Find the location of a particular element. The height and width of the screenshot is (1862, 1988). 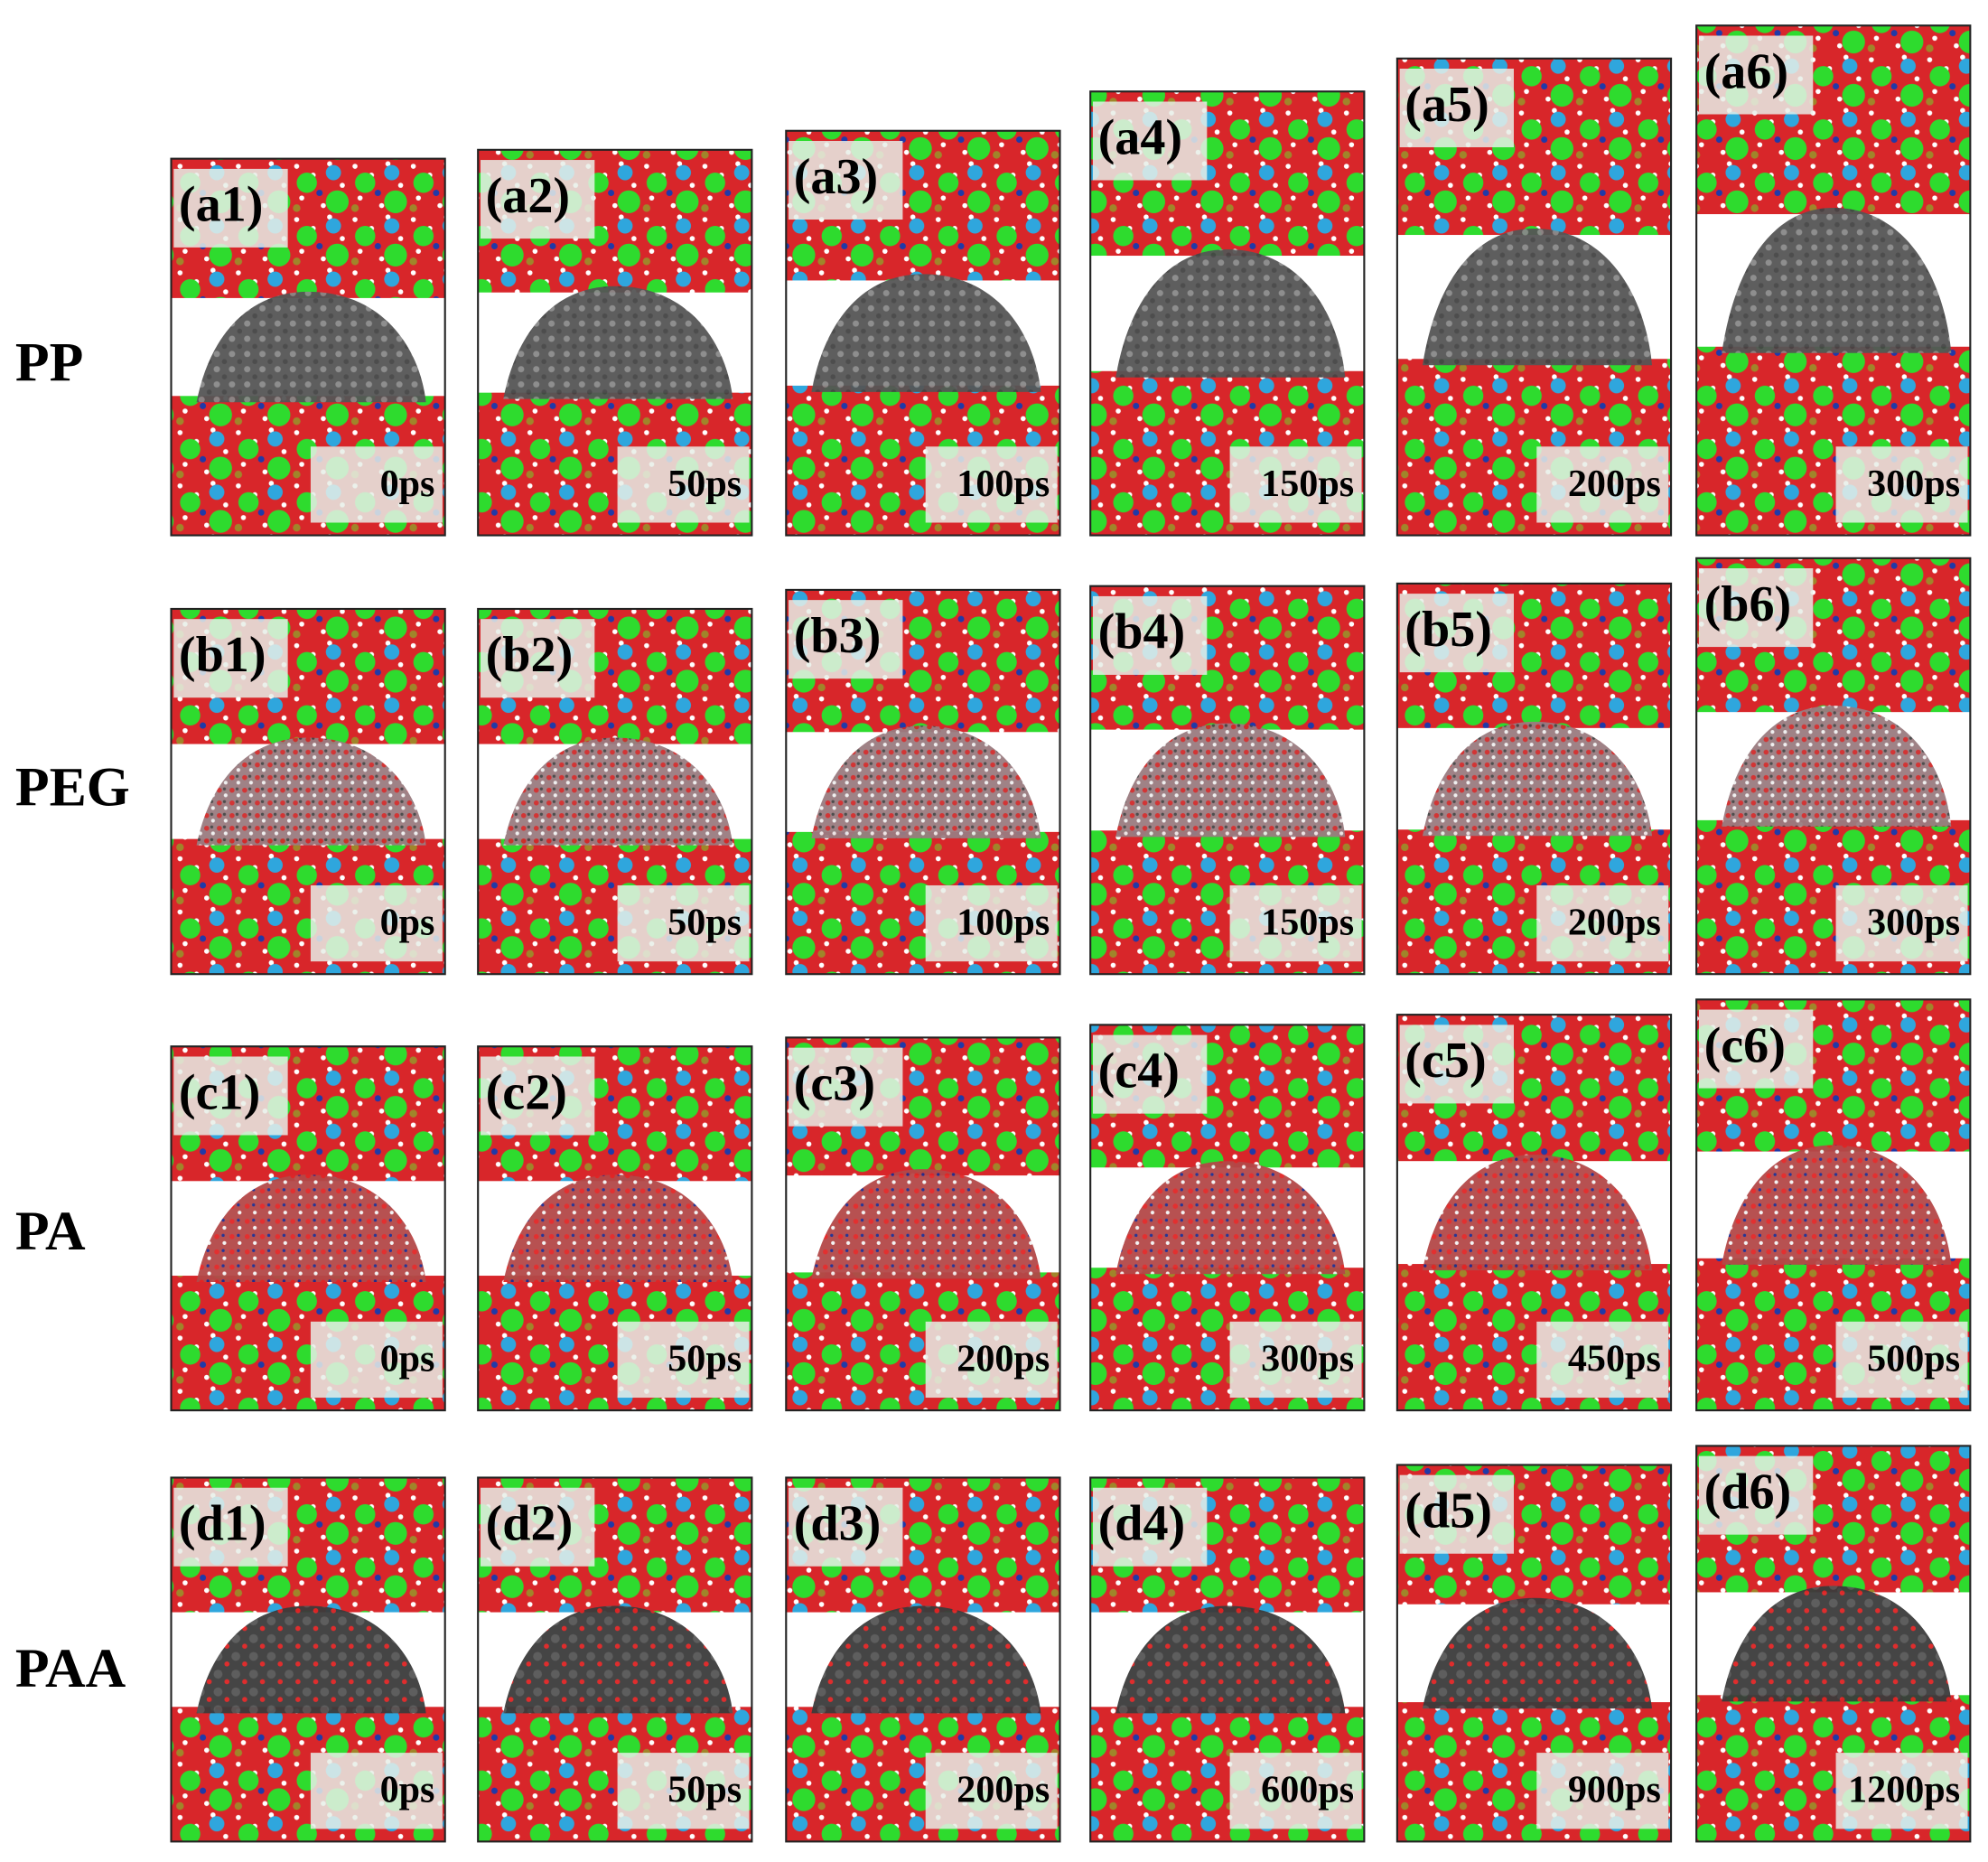

snapshot-panel: (a2) 50ps is located at coordinates (615, 343).